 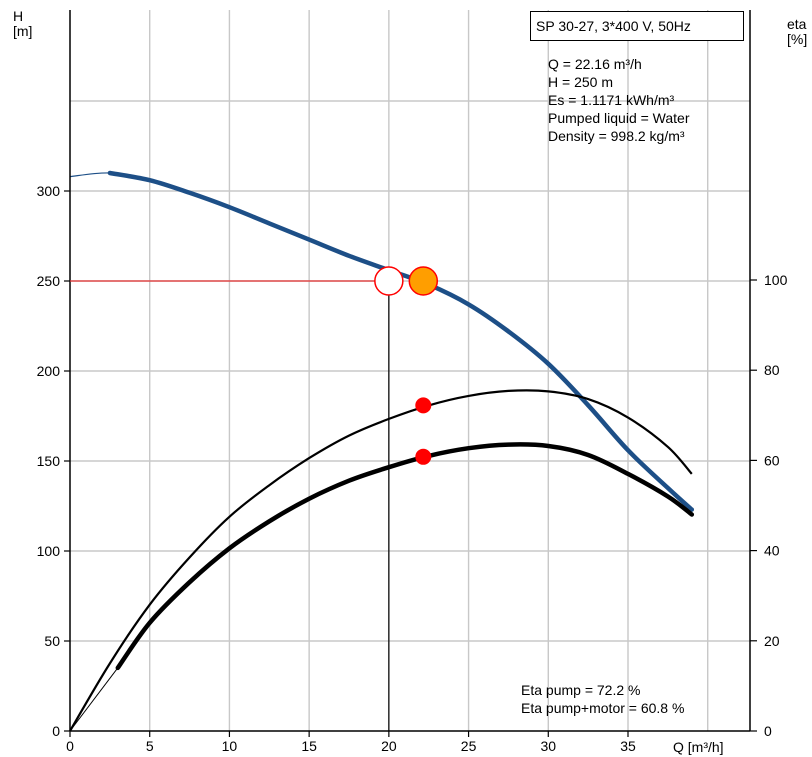 I want to click on x-tick-label: 25, so click(x=469, y=746).